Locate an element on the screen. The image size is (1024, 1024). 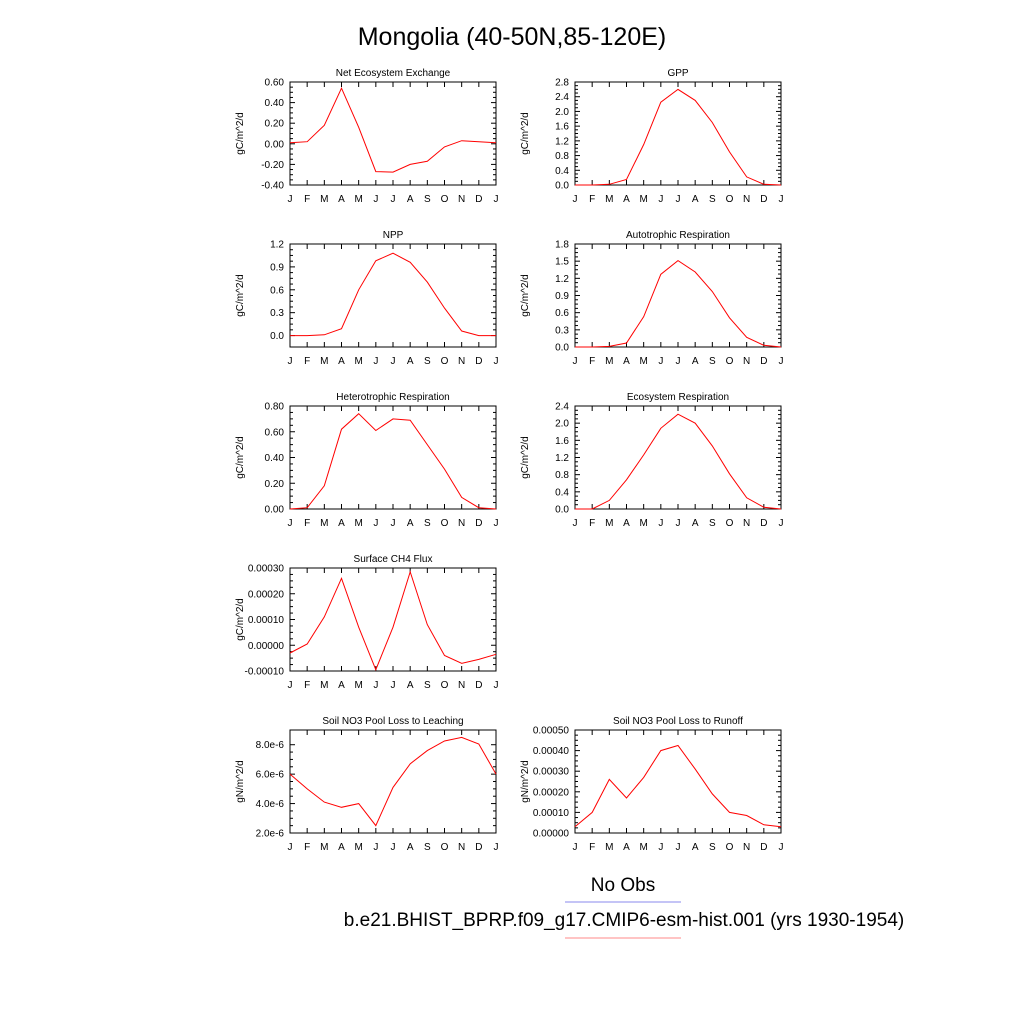
y-tick-label: 0.00010 is located at coordinates (551, 813).